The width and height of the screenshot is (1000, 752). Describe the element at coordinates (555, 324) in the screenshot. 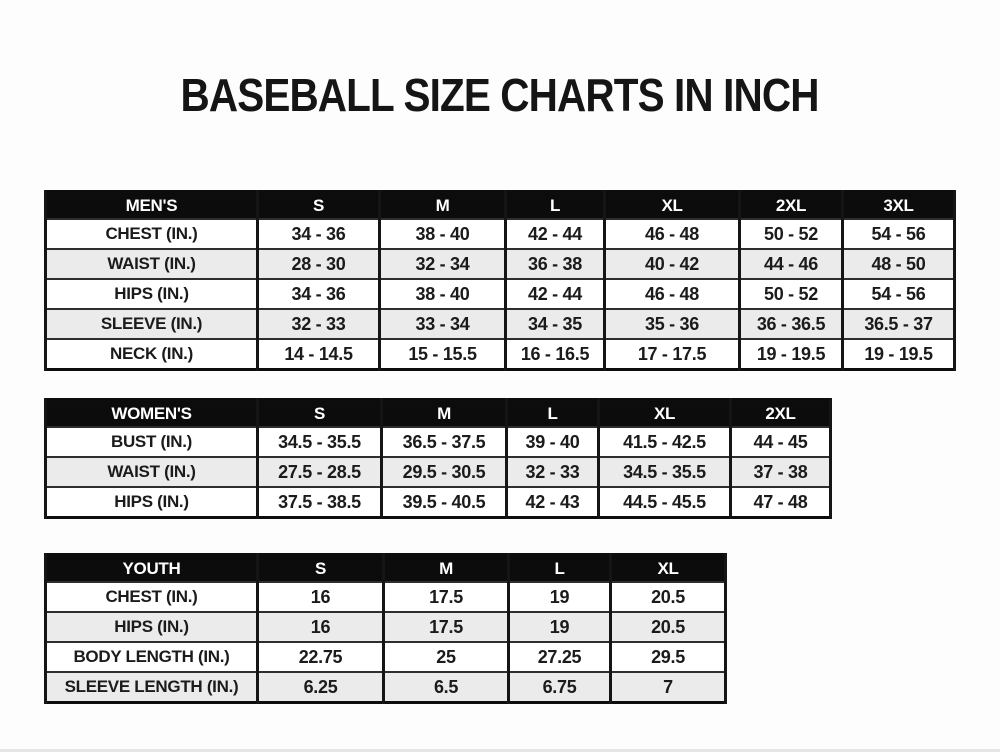

I see `size-cell: 34 - 35` at that location.